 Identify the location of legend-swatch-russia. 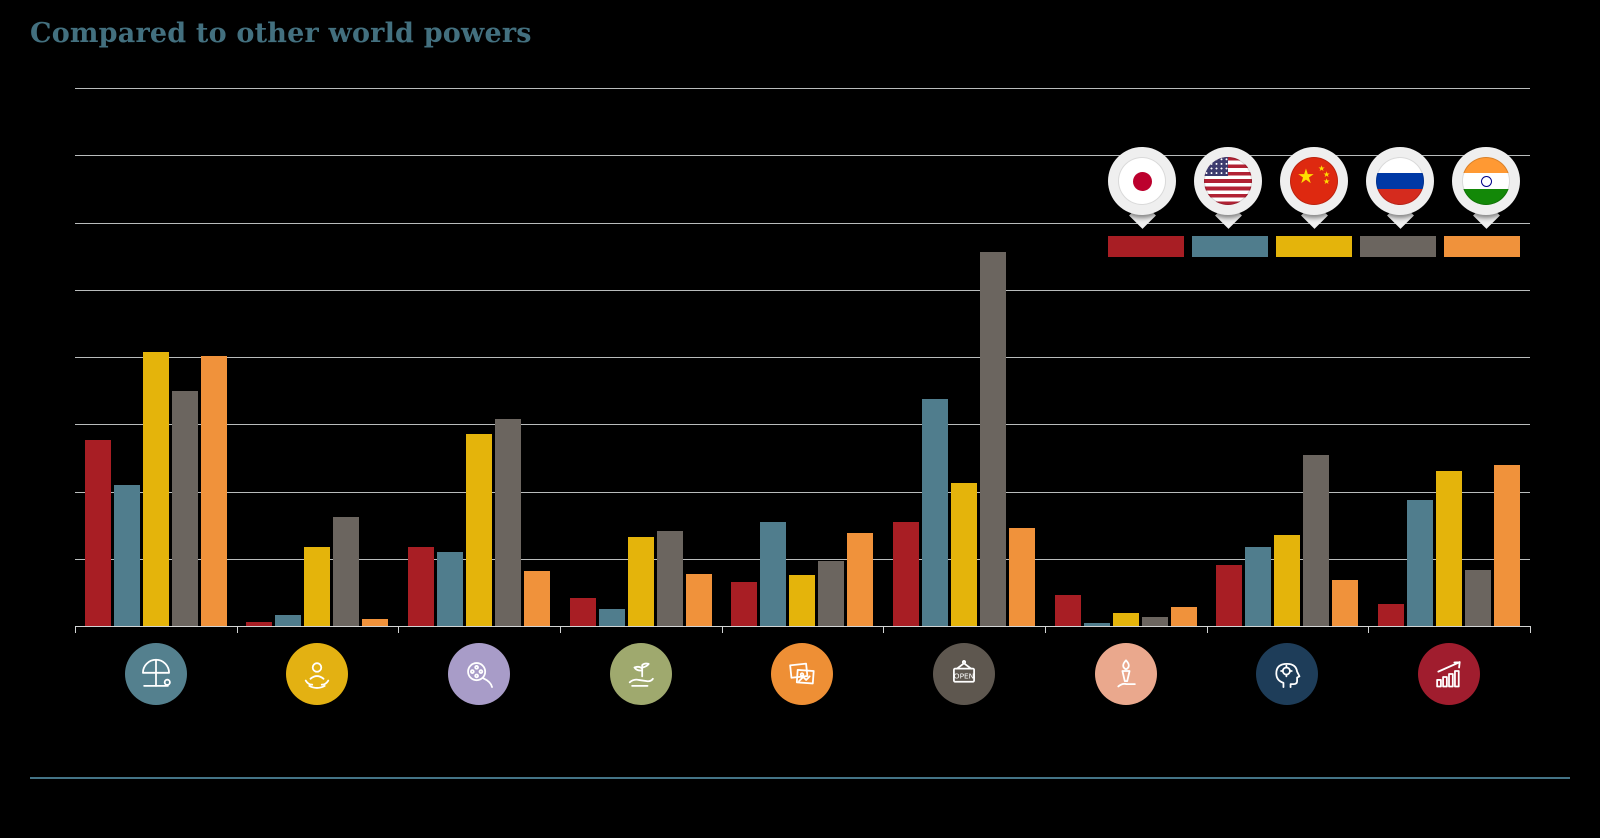
(1398, 246).